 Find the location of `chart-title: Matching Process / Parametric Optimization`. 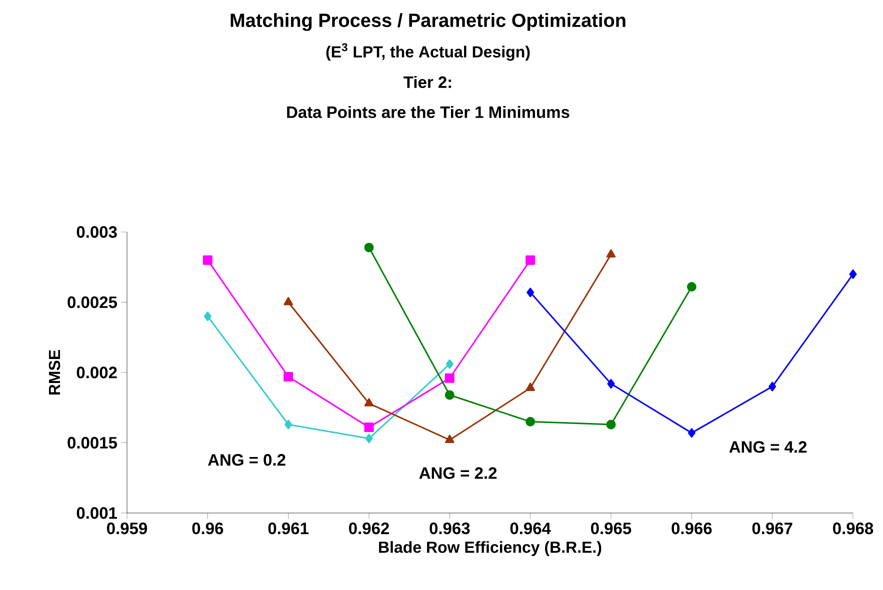

chart-title: Matching Process / Parametric Optimization is located at coordinates (428, 22).